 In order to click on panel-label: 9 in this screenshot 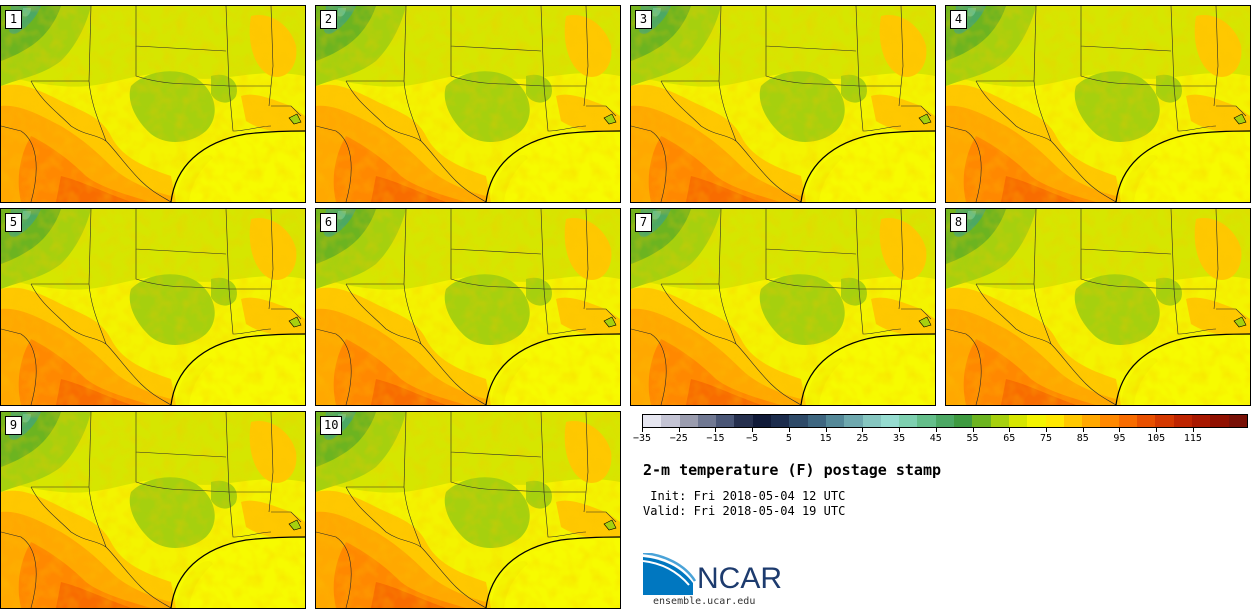, I will do `click(13, 425)`.